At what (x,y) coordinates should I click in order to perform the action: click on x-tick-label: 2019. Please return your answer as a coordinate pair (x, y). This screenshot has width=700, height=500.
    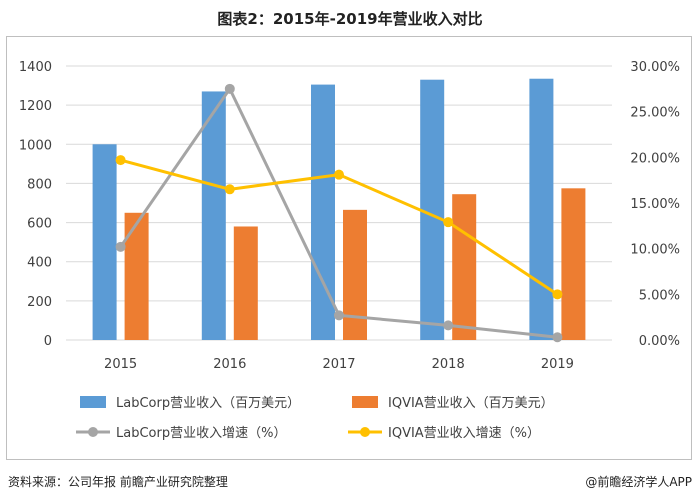
    Looking at the image, I should click on (557, 364).